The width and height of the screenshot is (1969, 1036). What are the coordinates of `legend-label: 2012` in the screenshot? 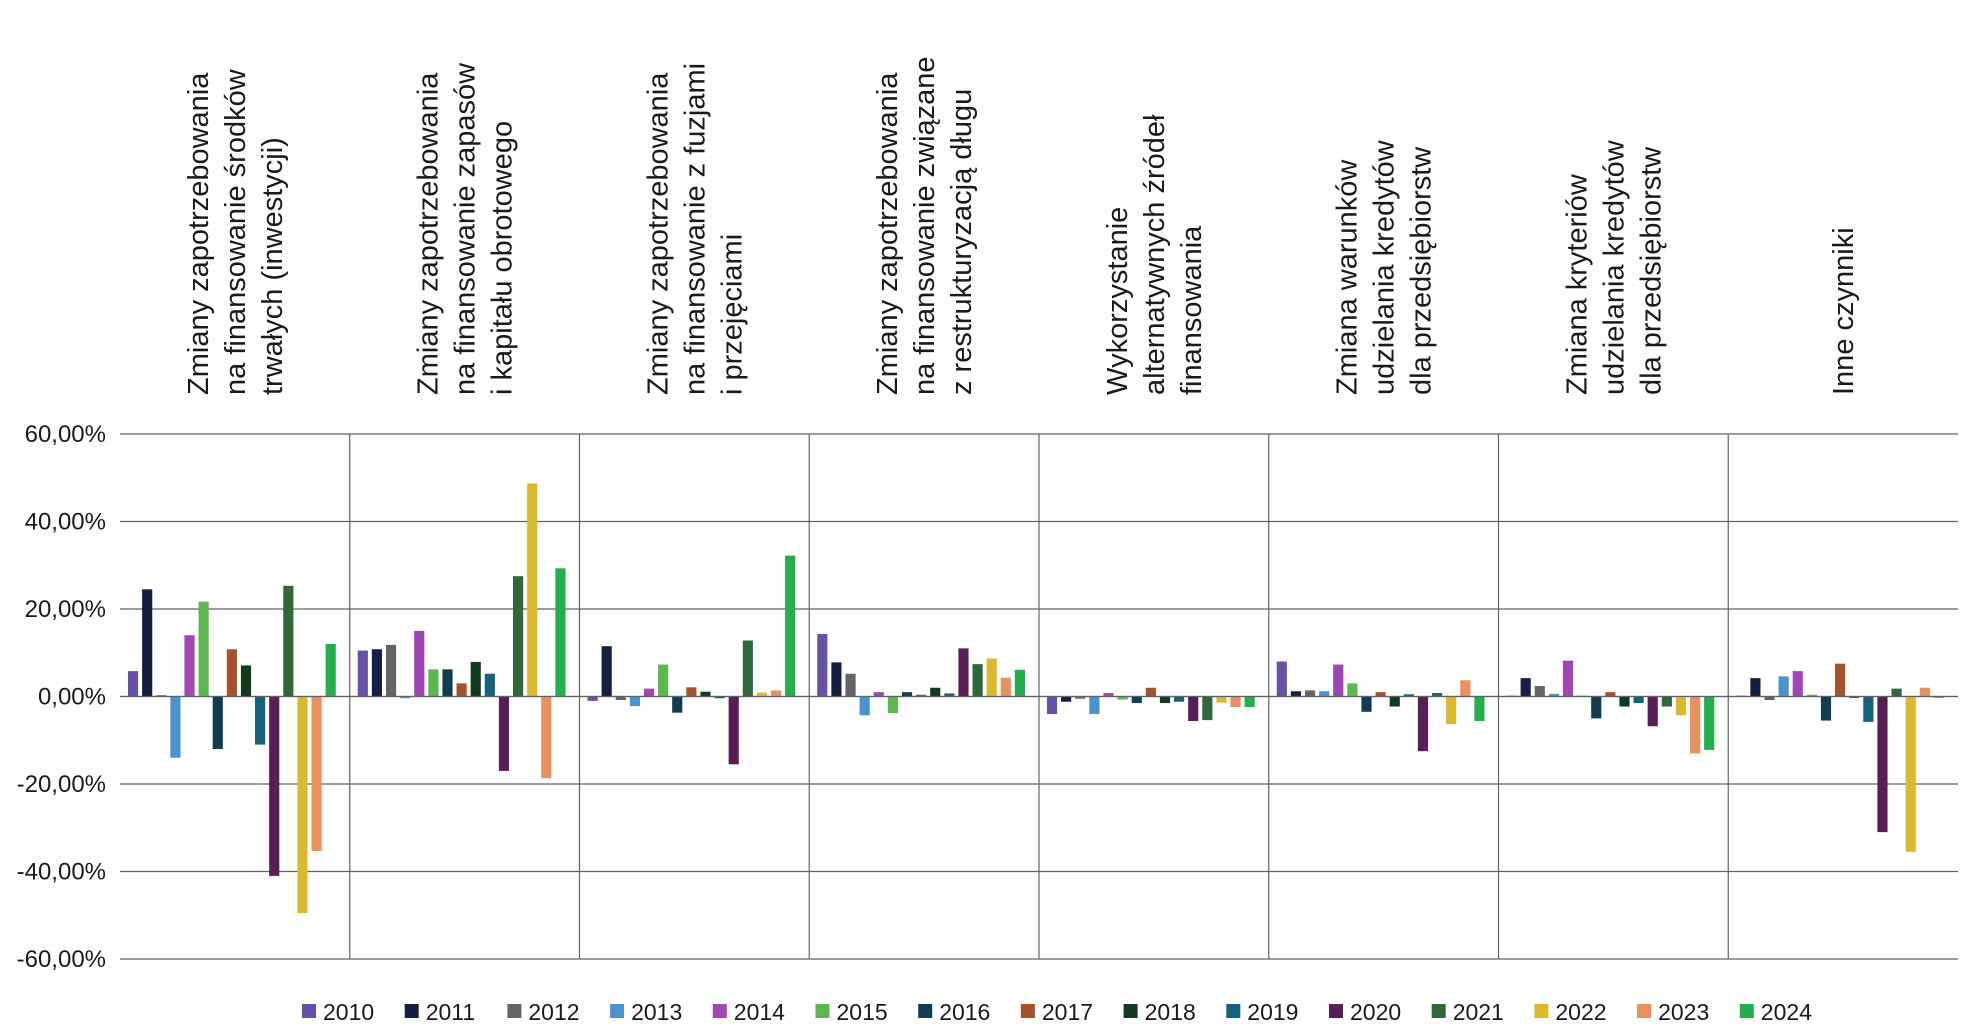 It's located at (553, 1012).